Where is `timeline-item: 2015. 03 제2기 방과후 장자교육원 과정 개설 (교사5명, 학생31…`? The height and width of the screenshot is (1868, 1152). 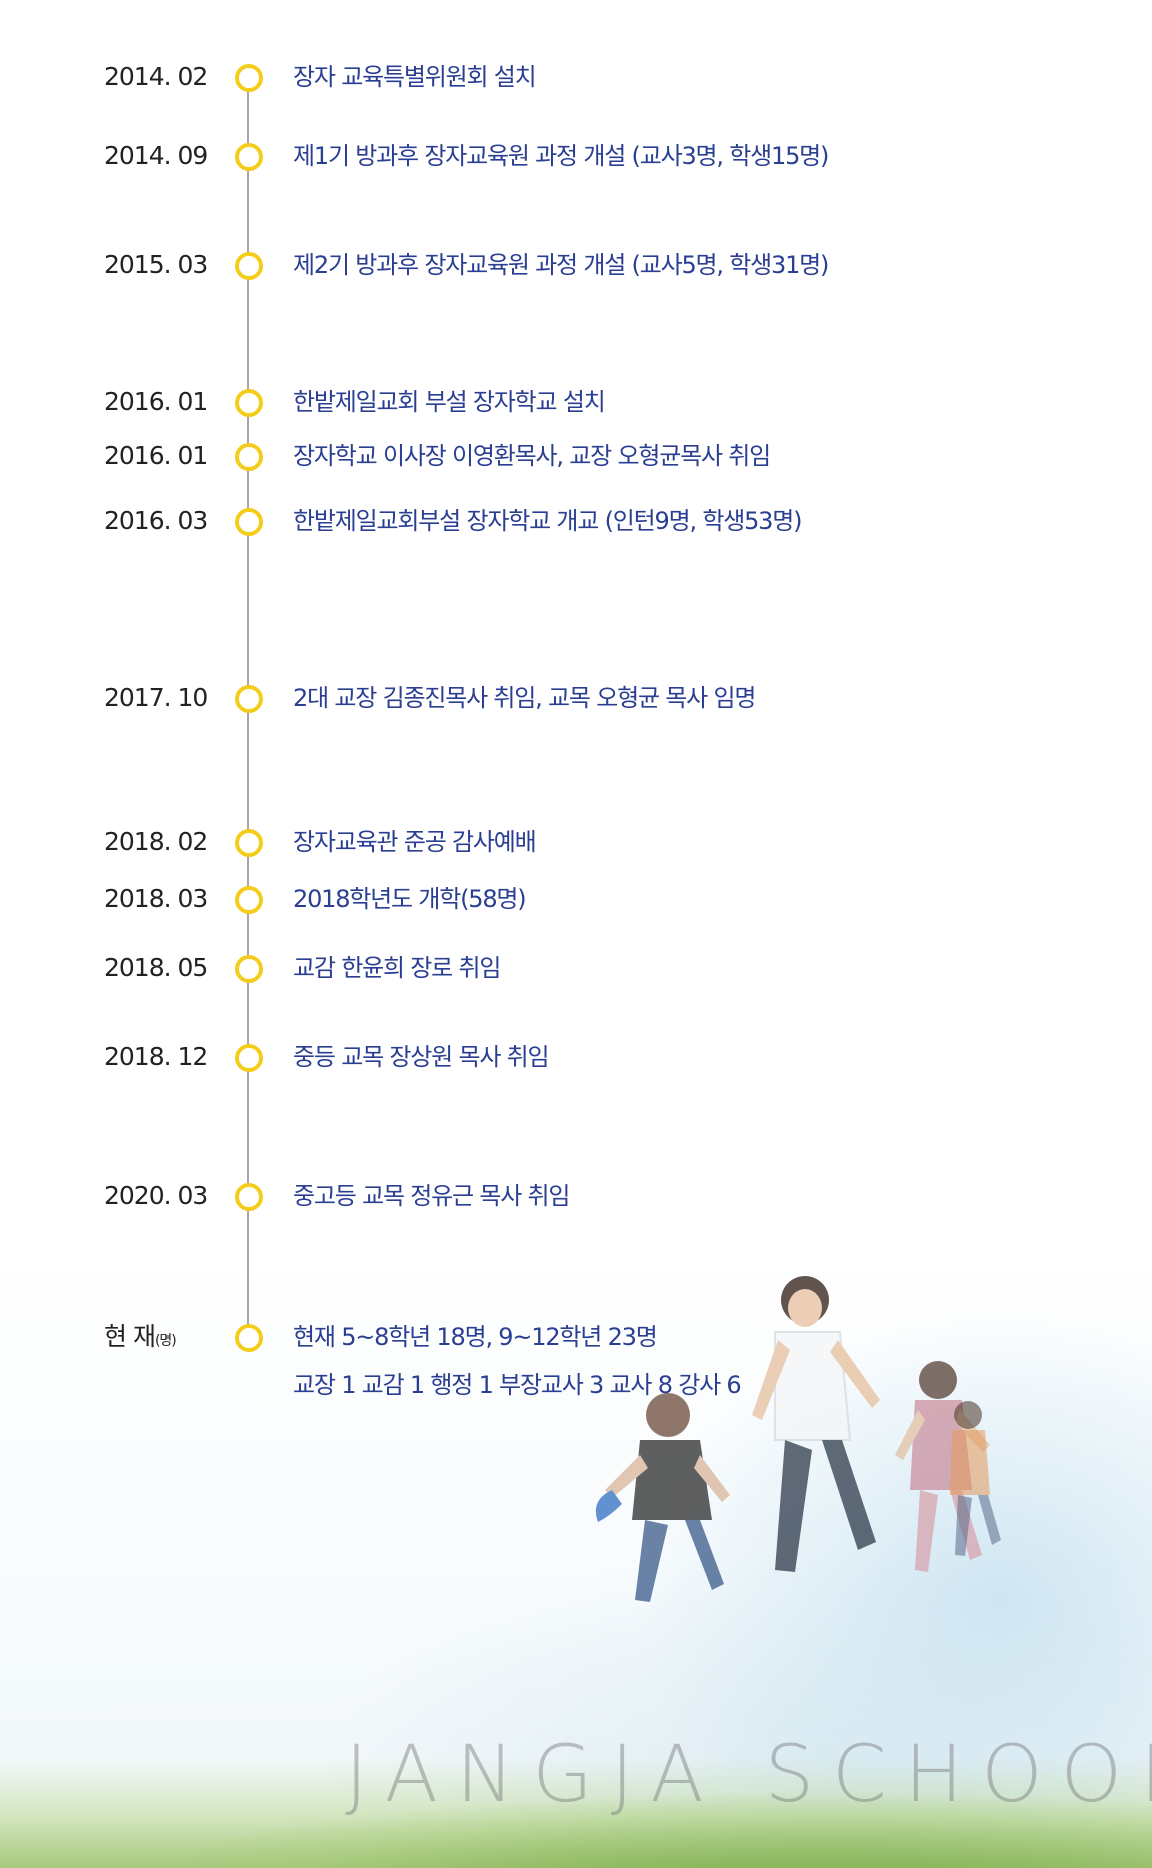
timeline-item: 2015. 03 제2기 방과후 장자교육원 과정 개설 (교사5명, 학생31… is located at coordinates (576, 265).